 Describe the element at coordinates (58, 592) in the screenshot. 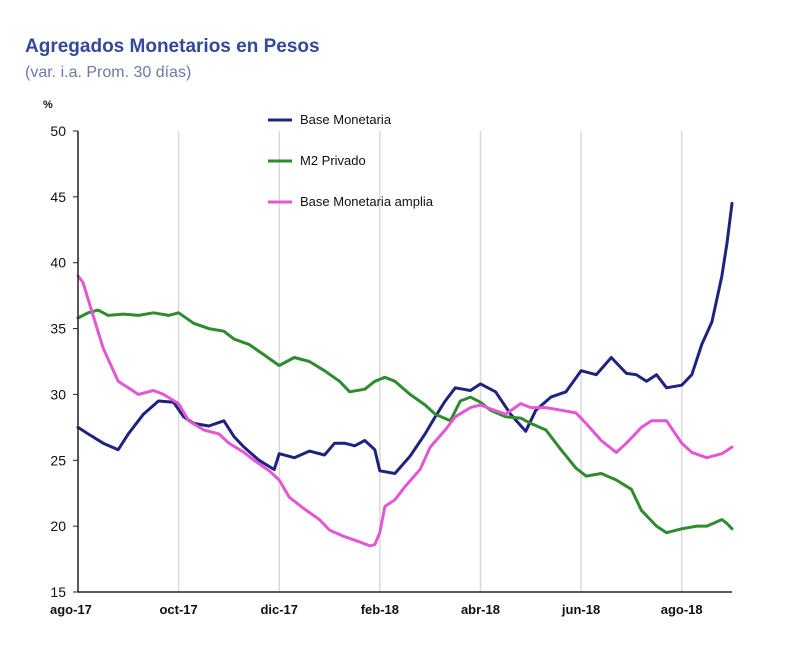

I see `y-tick-label: 15` at that location.